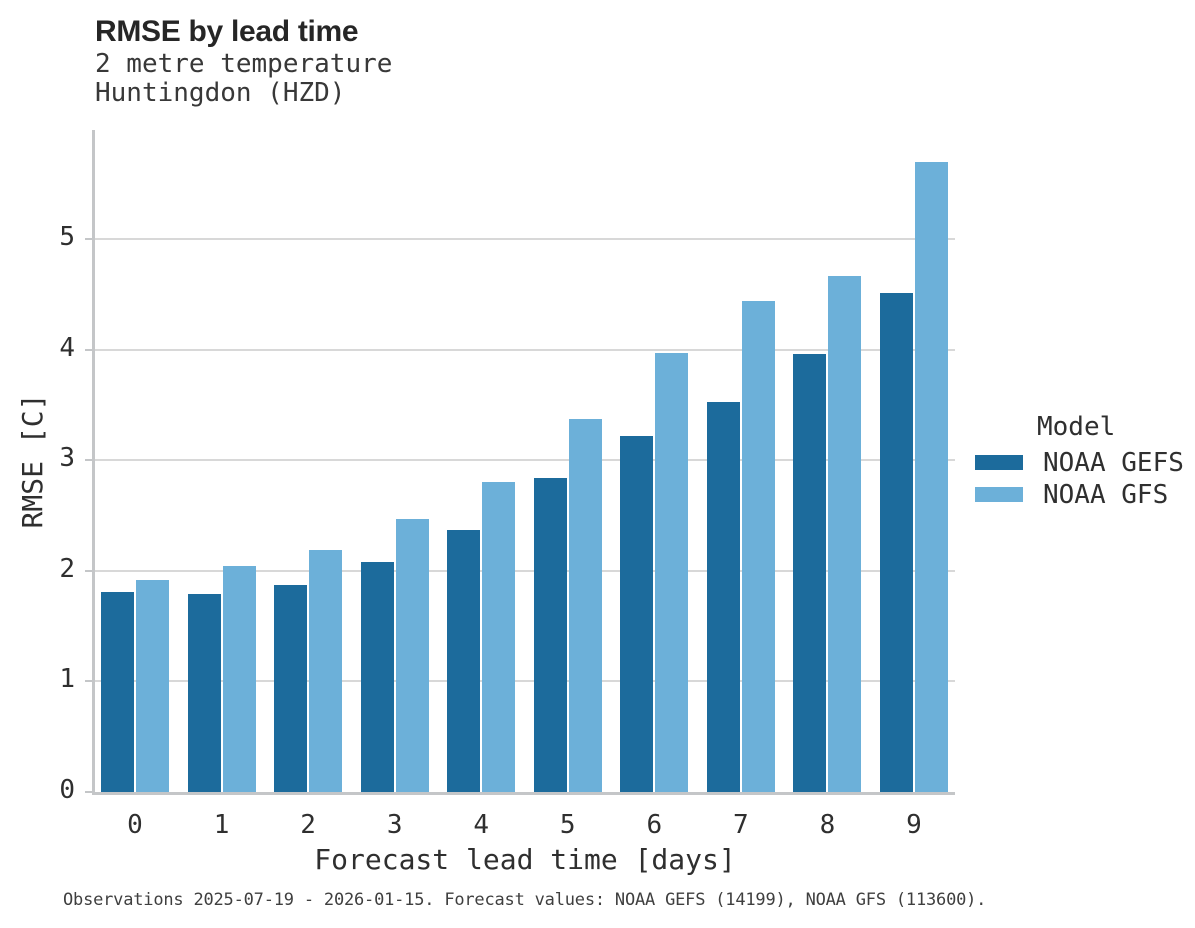 The width and height of the screenshot is (1195, 928). What do you see at coordinates (827, 825) in the screenshot?
I see `x-tick-label-8: 8` at bounding box center [827, 825].